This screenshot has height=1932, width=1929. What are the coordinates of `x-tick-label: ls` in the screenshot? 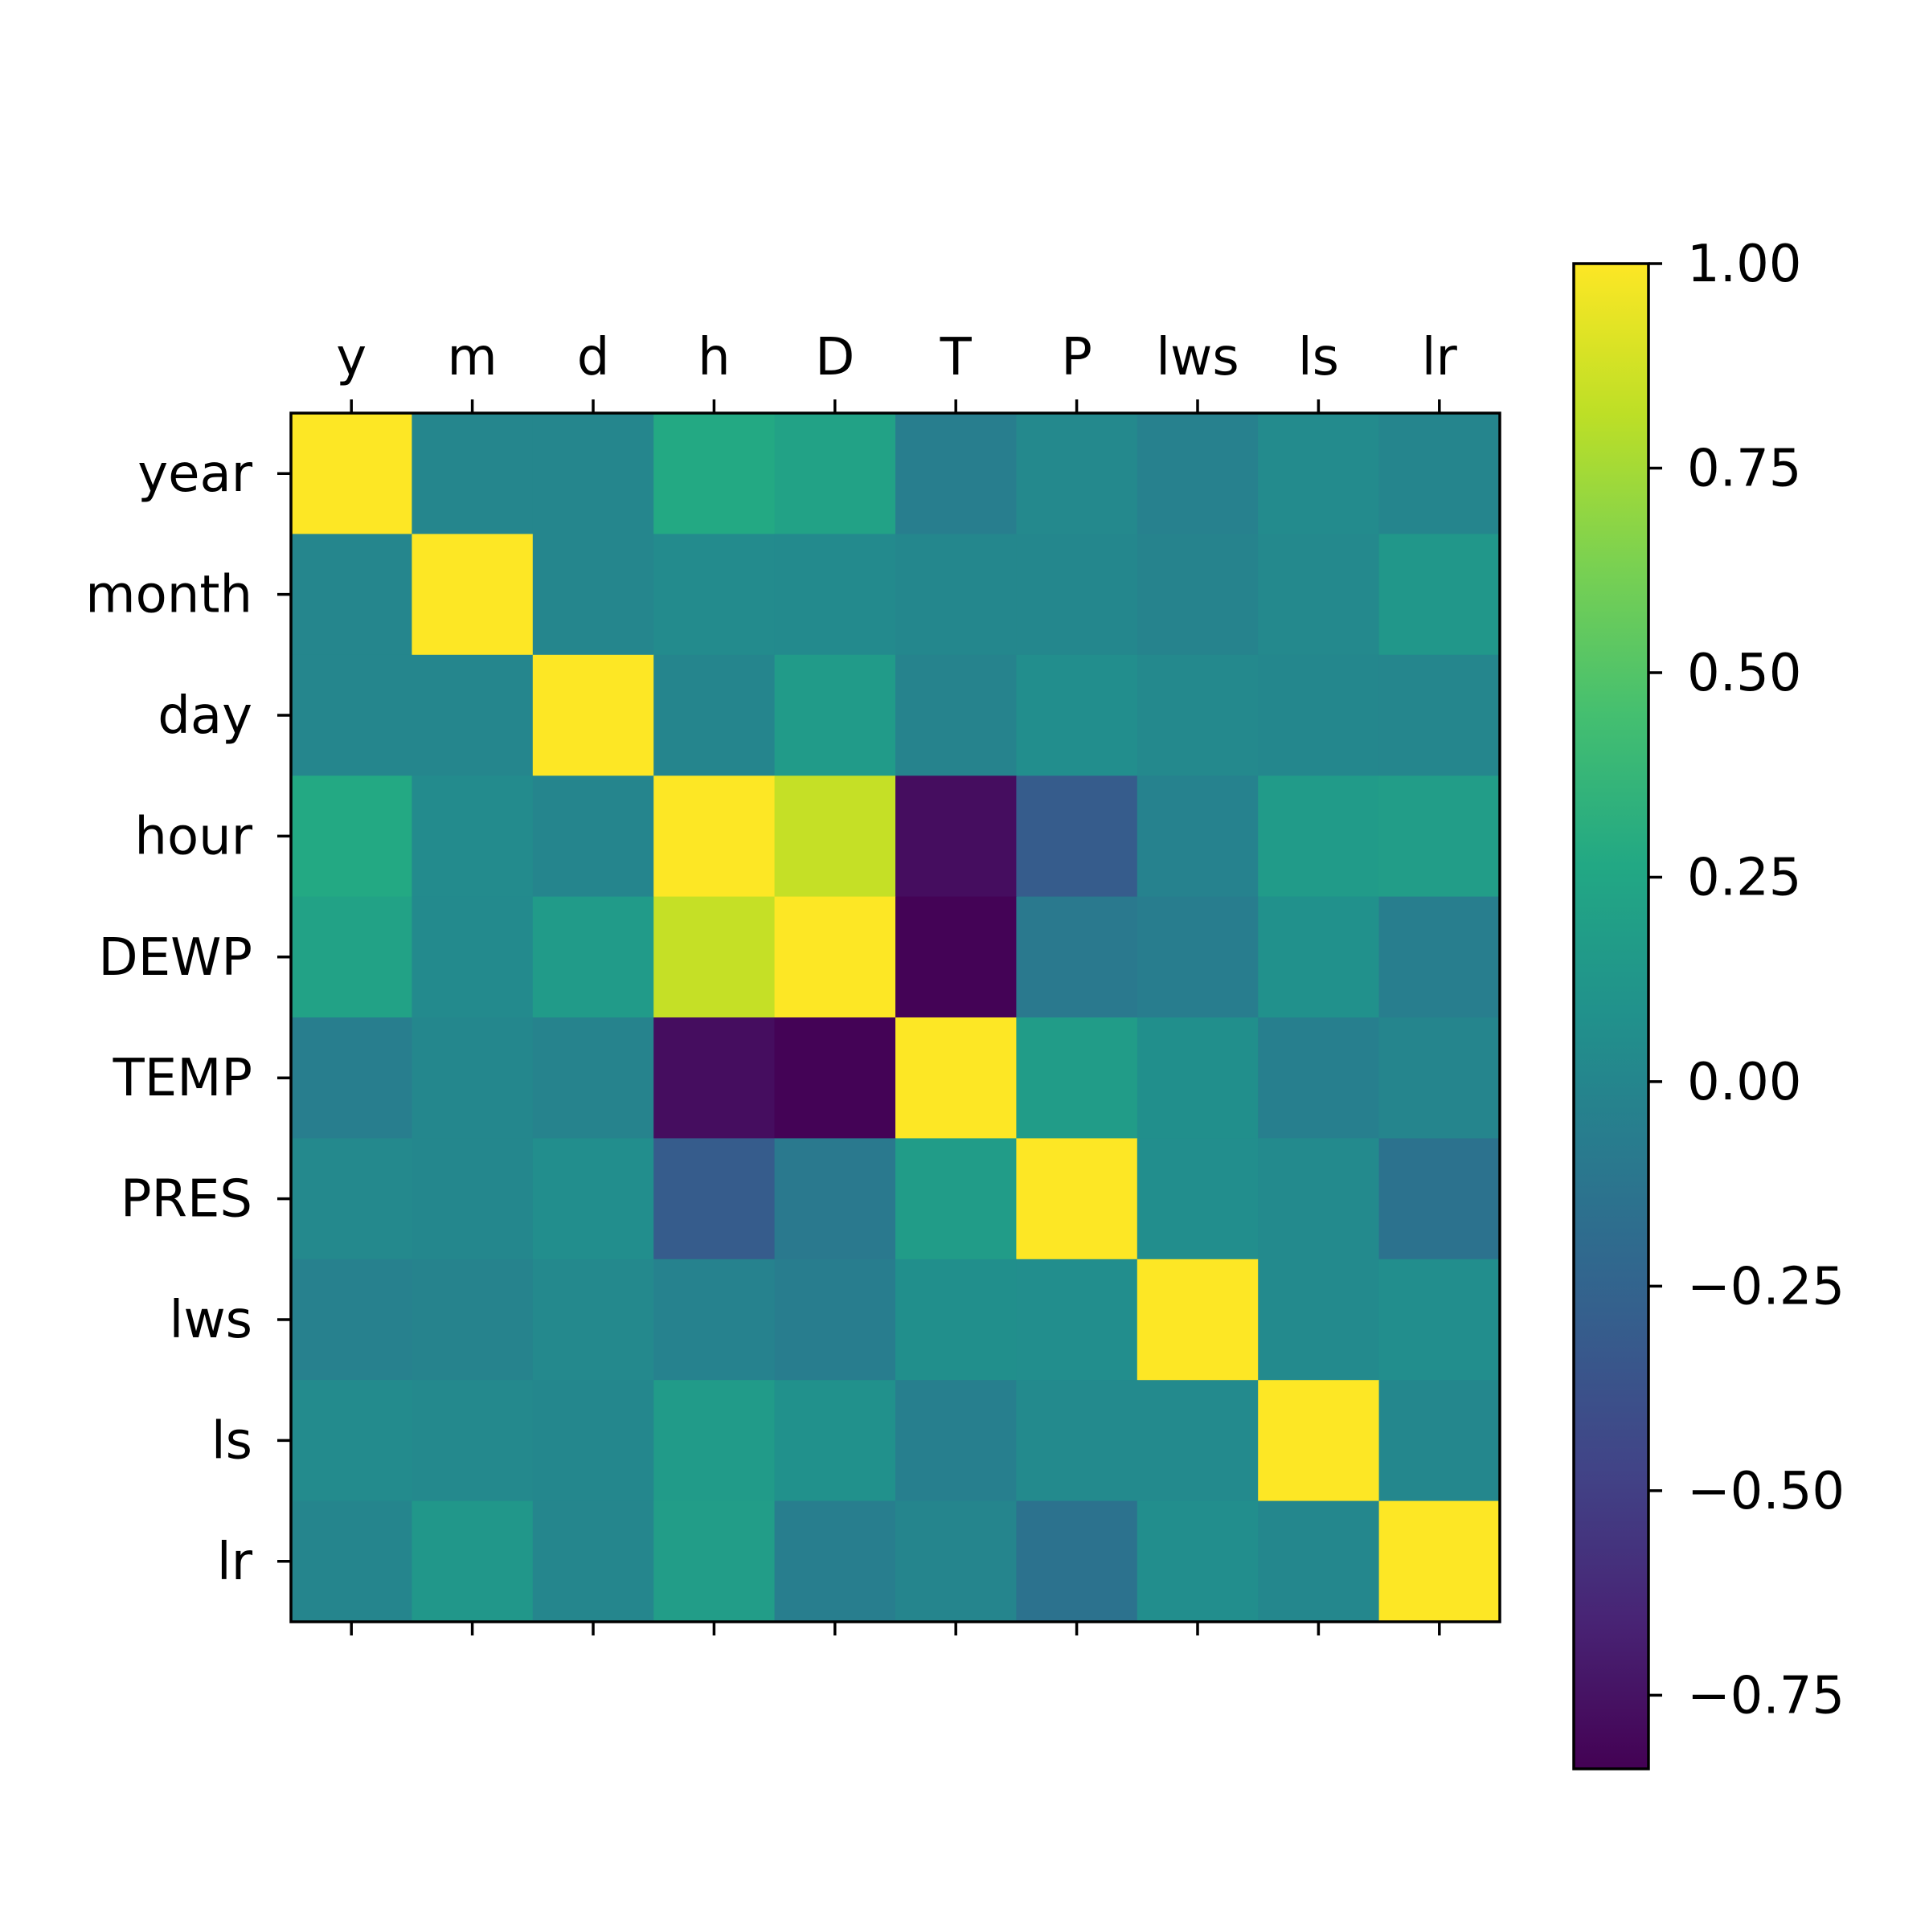 It's located at (1318, 357).